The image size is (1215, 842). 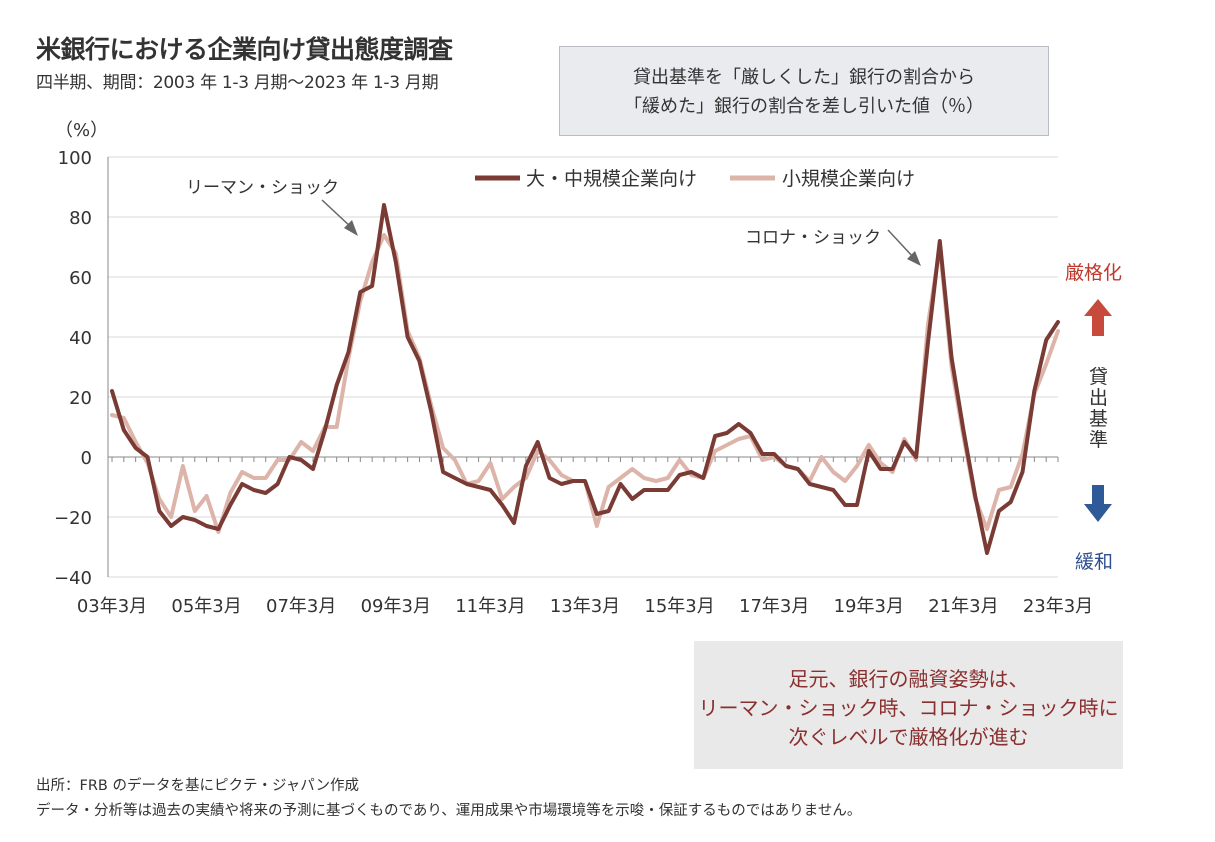 What do you see at coordinates (1098, 503) in the screenshot?
I see `arrow-down-icon` at bounding box center [1098, 503].